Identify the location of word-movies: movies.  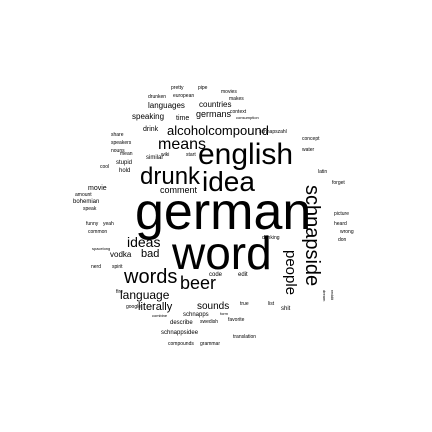
(229, 92).